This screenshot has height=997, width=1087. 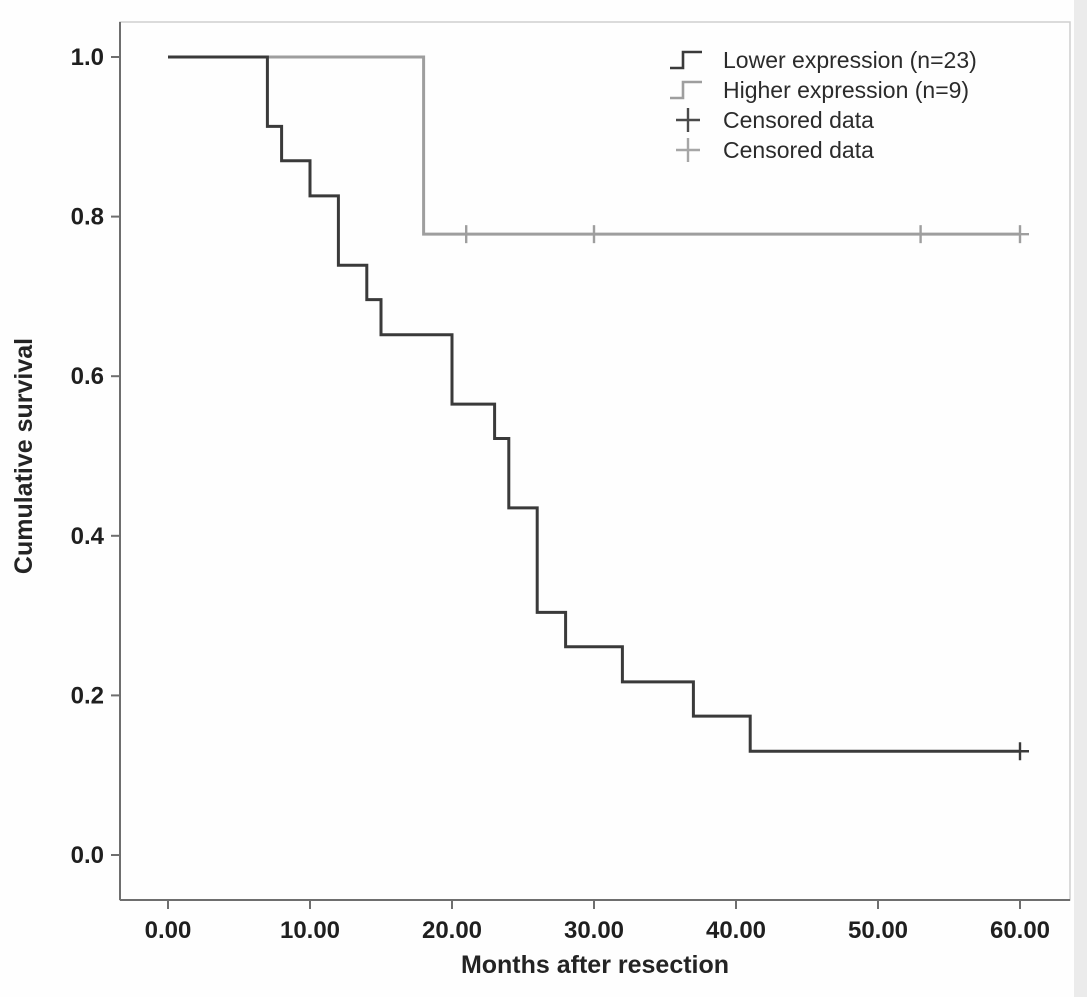 I want to click on x-axis-title: Months after resection, so click(x=595, y=965).